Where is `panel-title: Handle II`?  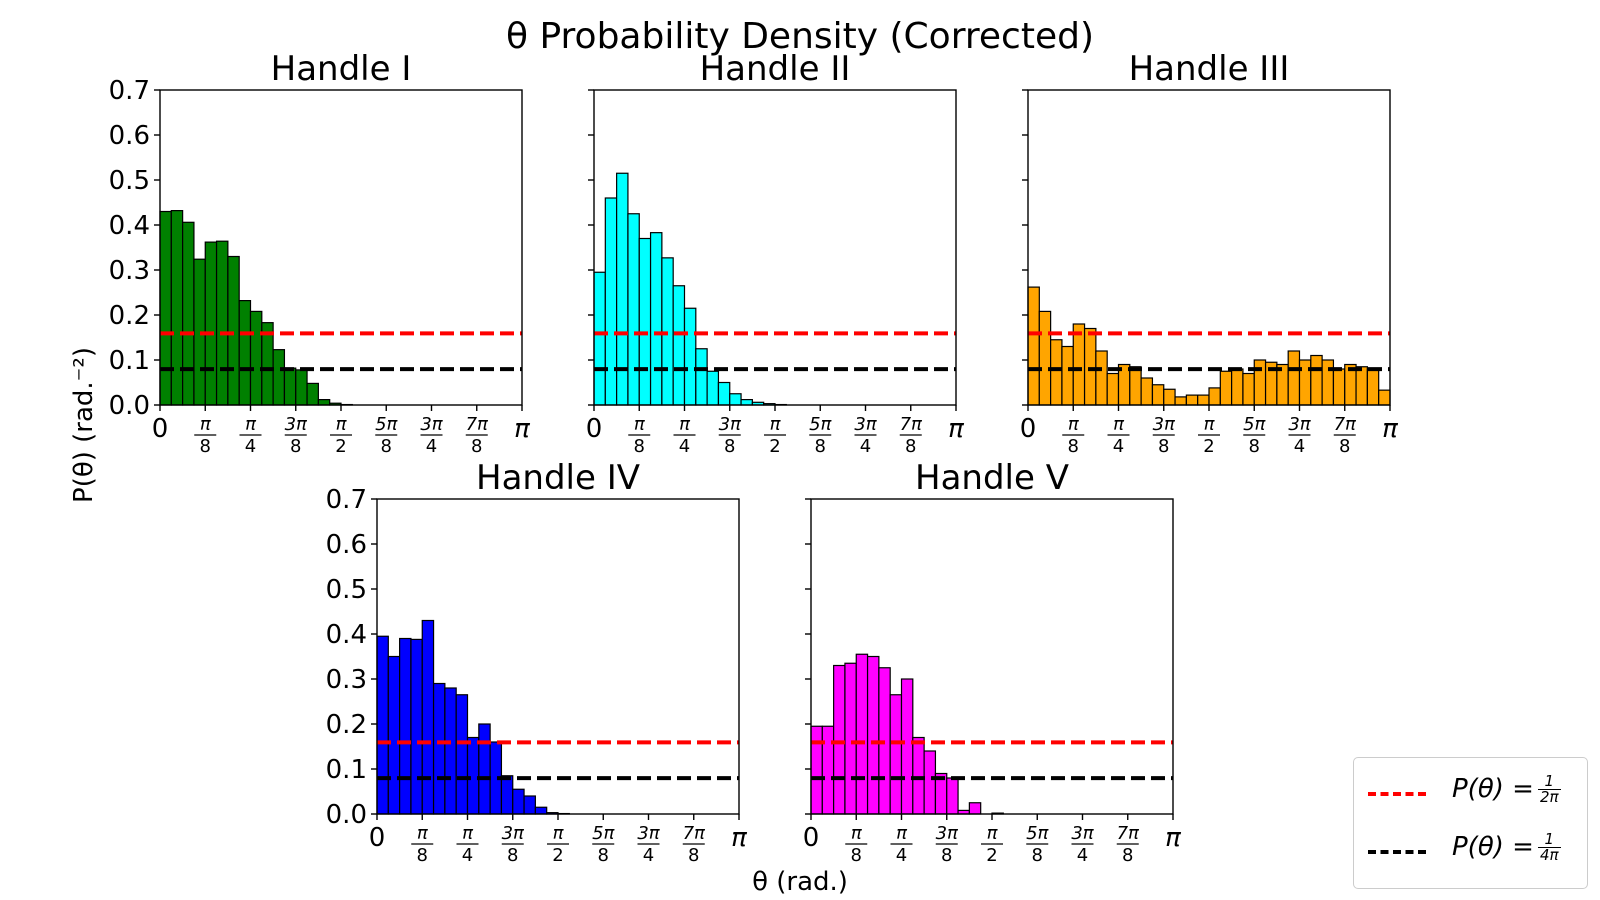
panel-title: Handle II is located at coordinates (775, 69).